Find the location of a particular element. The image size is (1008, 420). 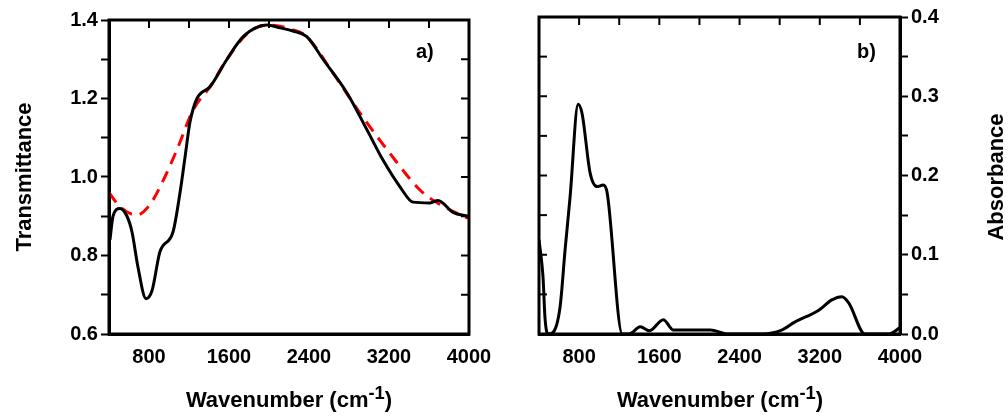

y-tick-label: 0.6 is located at coordinates (84, 332).